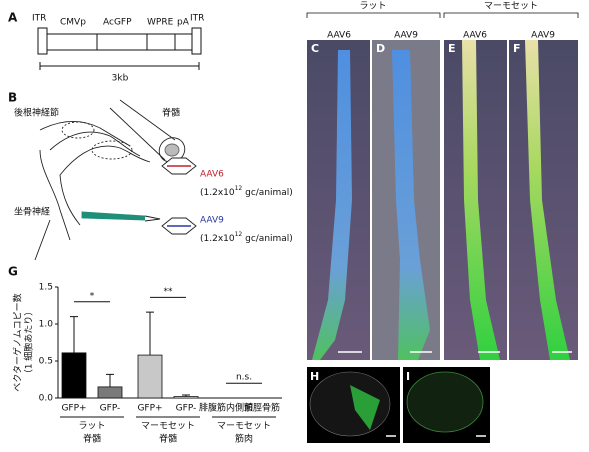  Describe the element at coordinates (120, 79) in the screenshot. I see `scale-label: 3kb` at that location.